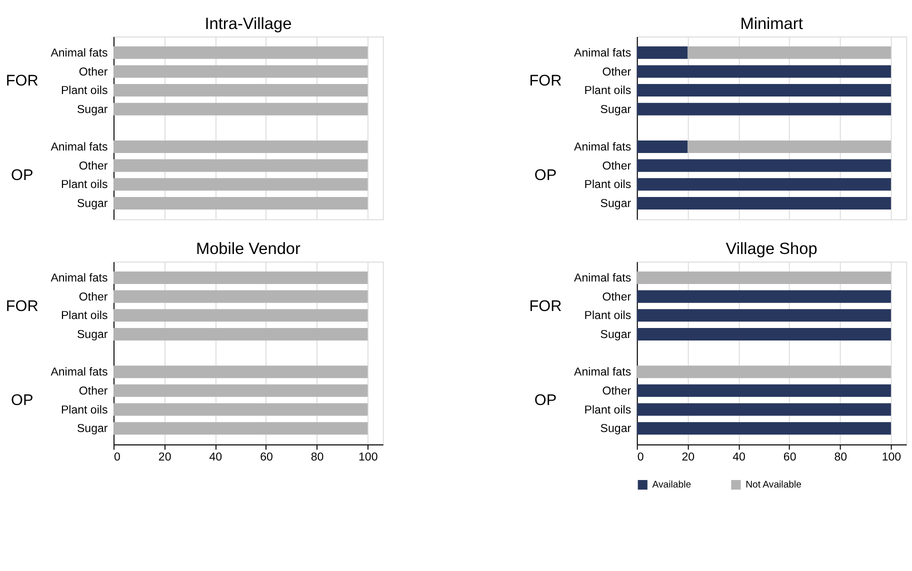  What do you see at coordinates (772, 23) in the screenshot?
I see `chart-title: Minimart` at bounding box center [772, 23].